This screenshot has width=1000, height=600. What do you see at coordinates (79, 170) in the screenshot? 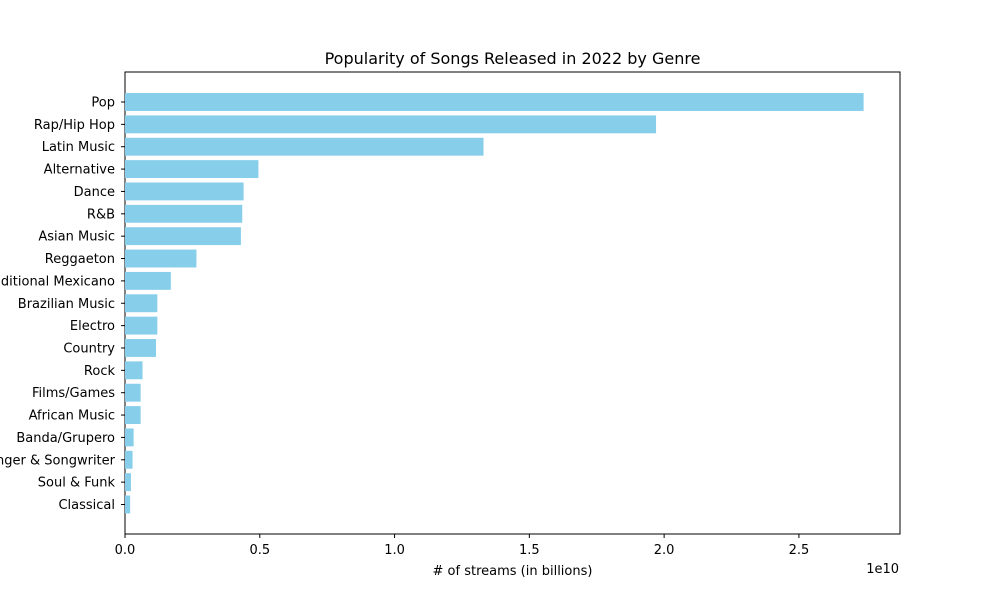
I see `y-tick-label-3: Alternative` at bounding box center [79, 170].